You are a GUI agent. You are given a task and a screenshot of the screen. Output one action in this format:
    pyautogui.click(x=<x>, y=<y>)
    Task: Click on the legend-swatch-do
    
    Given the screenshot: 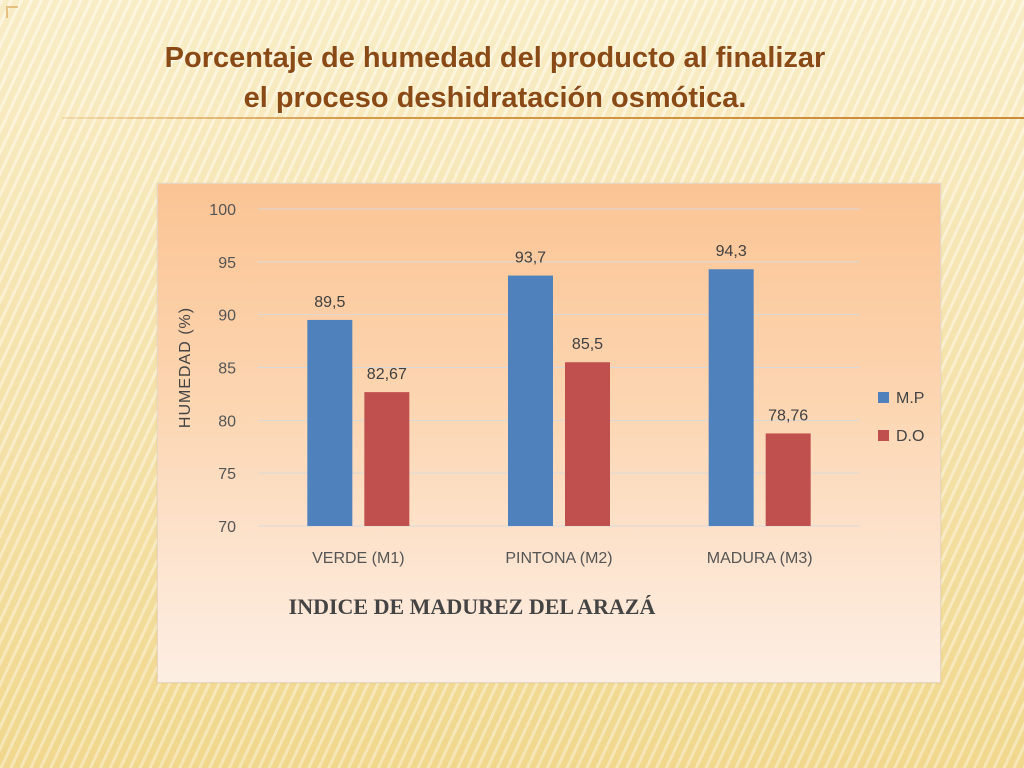 What is the action you would take?
    pyautogui.click(x=883, y=435)
    